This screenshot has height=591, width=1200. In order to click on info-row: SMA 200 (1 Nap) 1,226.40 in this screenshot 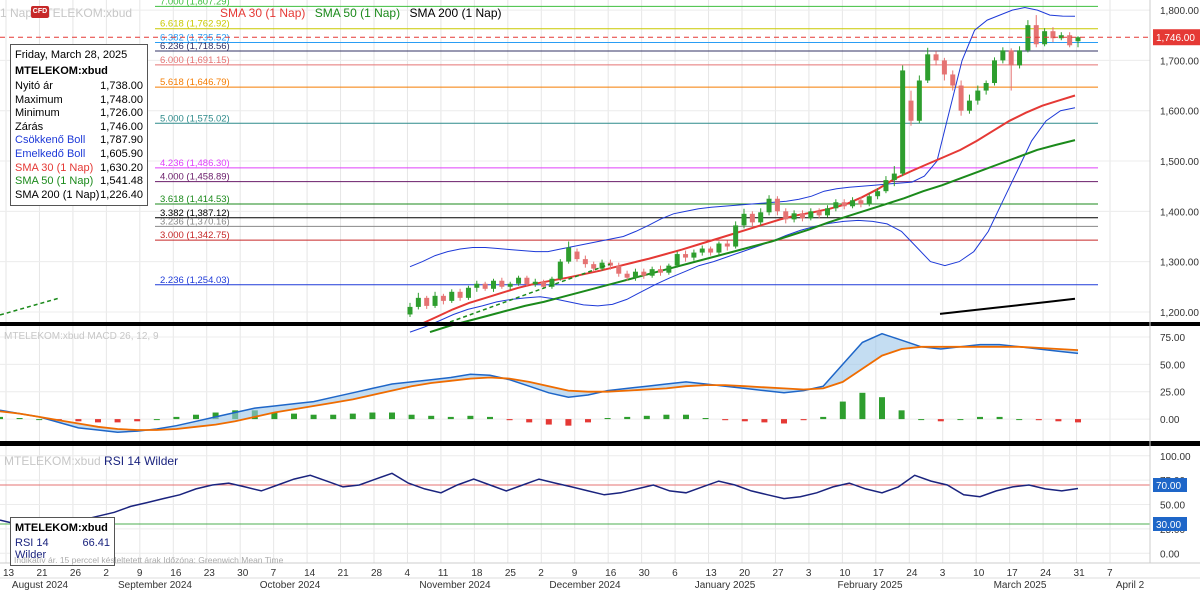, I will do `click(79, 196)`.